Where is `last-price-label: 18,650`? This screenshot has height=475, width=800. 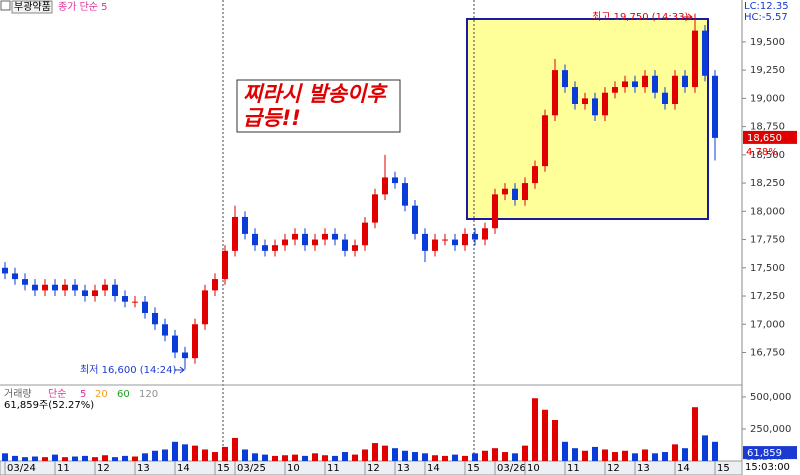
last-price-label: 18,650 is located at coordinates (764, 138).